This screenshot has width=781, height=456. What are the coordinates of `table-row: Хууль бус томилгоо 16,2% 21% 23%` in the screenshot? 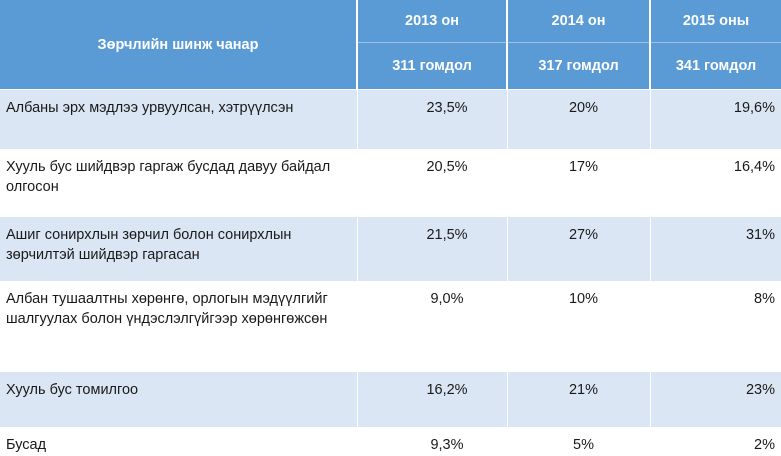 It's located at (390, 399).